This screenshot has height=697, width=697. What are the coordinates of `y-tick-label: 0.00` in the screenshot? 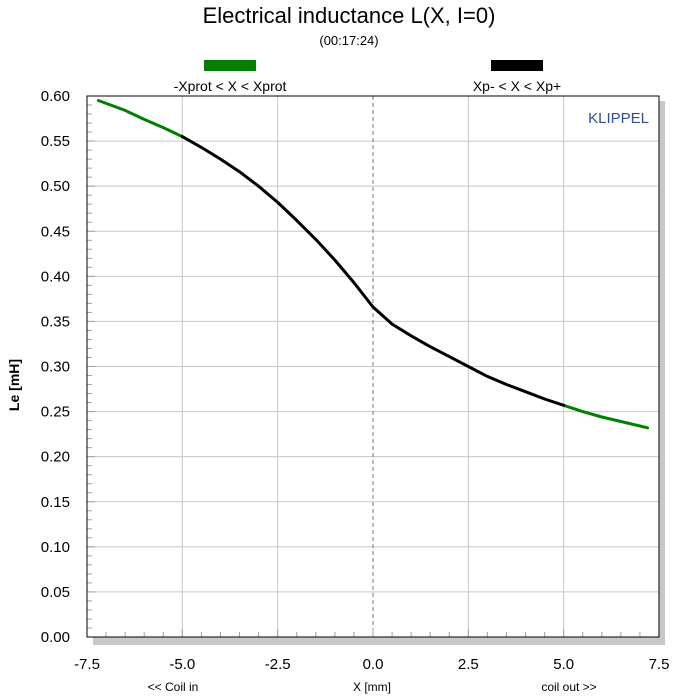 It's located at (55, 637).